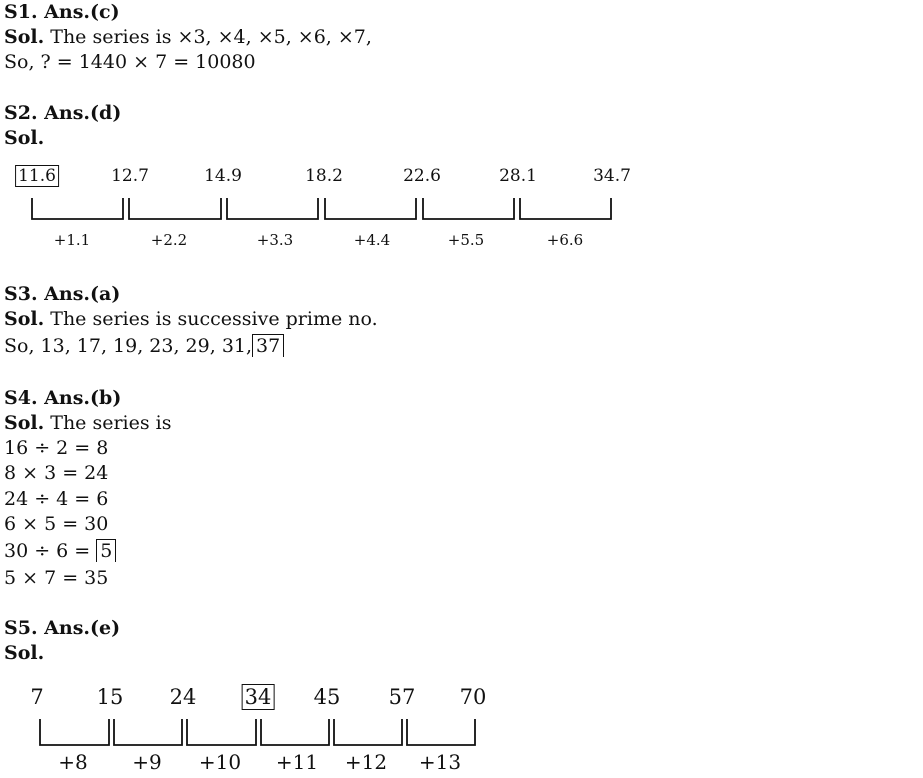 Image resolution: width=923 pixels, height=778 pixels. Describe the element at coordinates (24, 423) in the screenshot. I see `s4-sol-label: Sol.` at that location.